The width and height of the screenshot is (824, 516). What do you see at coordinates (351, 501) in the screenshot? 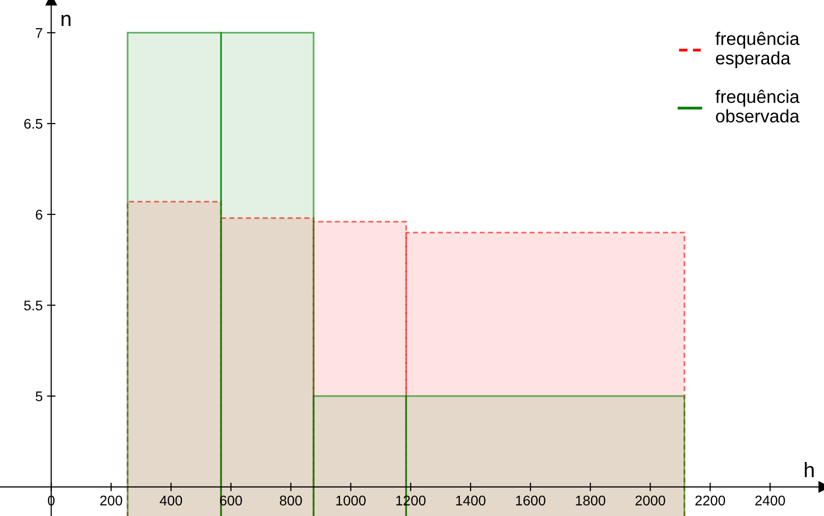
I see `x-tick-label: 1000` at bounding box center [351, 501].